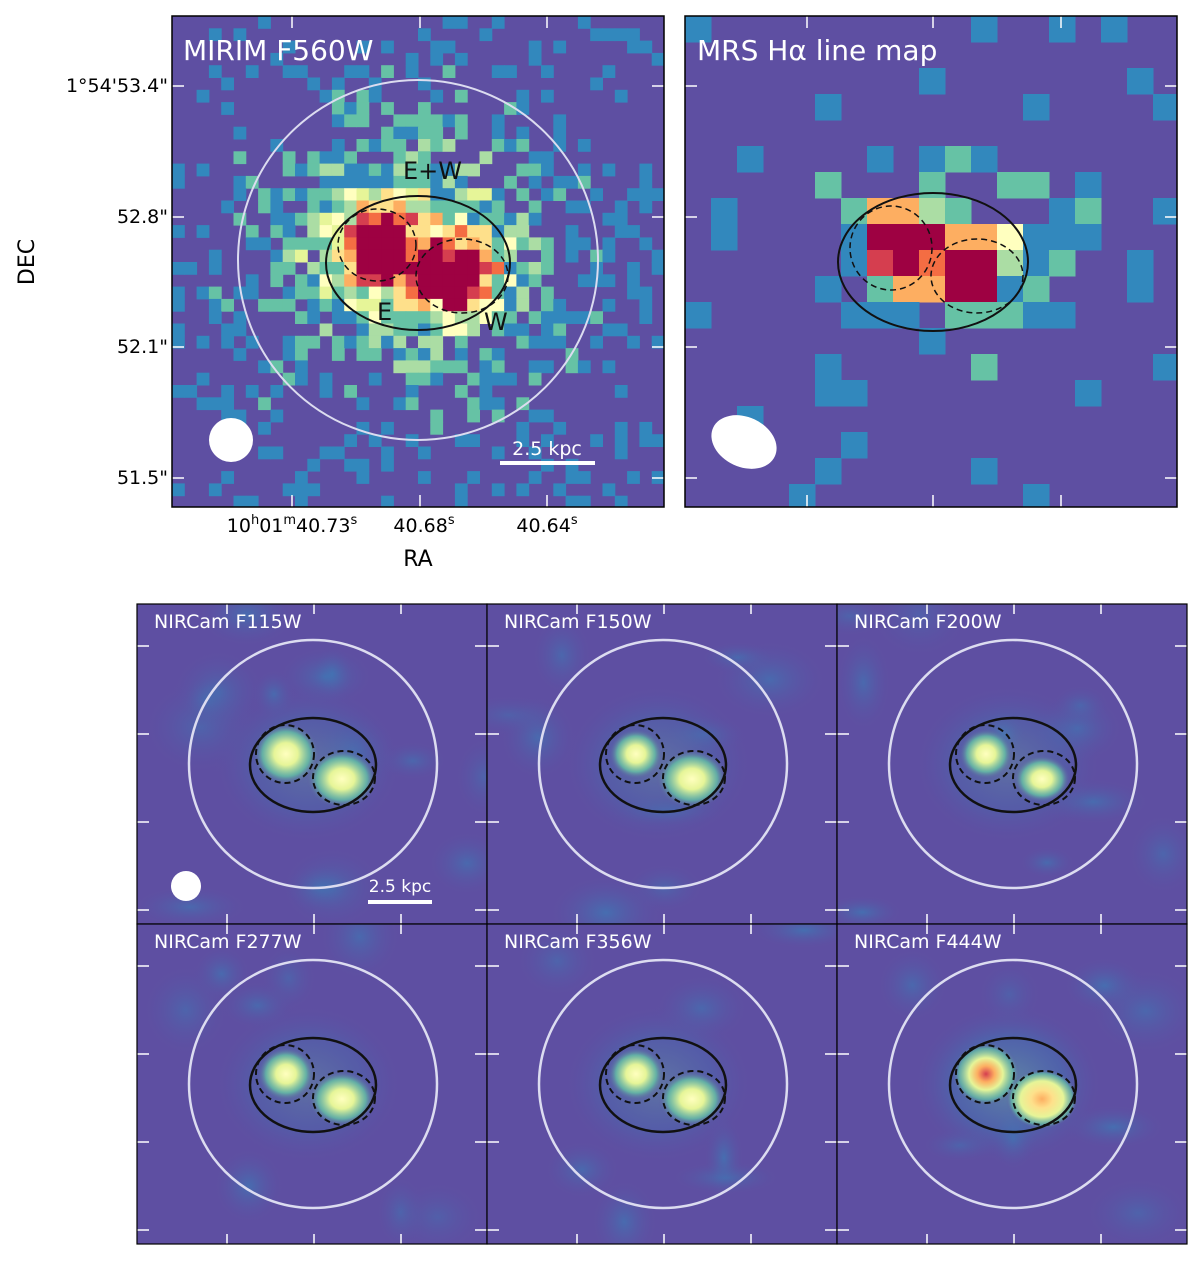  What do you see at coordinates (312, 1084) in the screenshot?
I see `nircam-panel: NIRCam F277W` at bounding box center [312, 1084].